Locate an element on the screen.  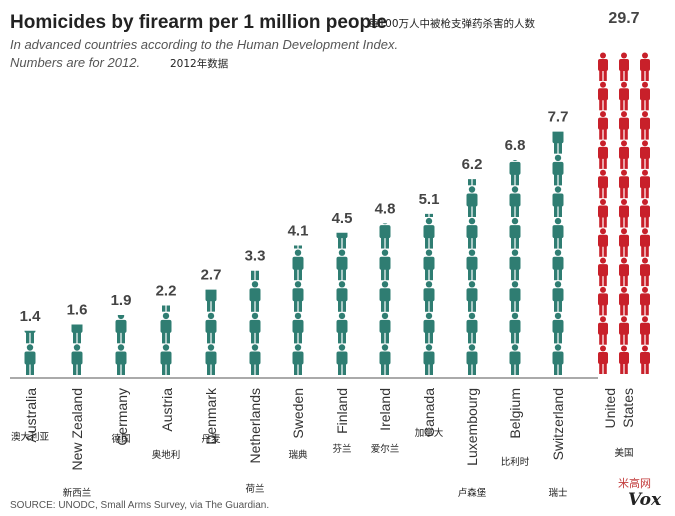
x-tick-label: Ireland is located at coordinates (385, 409).